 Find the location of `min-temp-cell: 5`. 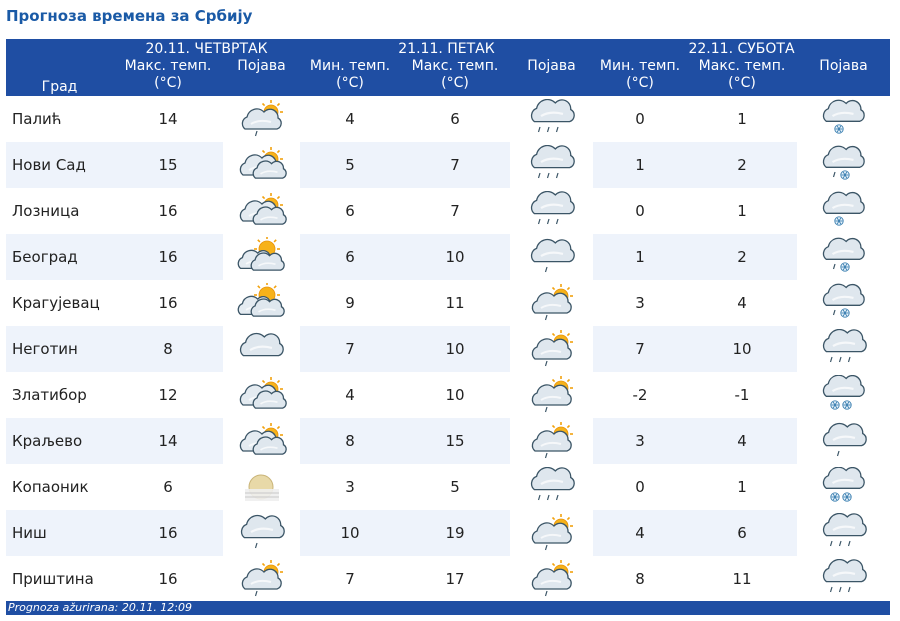

min-temp-cell: 5 is located at coordinates (350, 165).